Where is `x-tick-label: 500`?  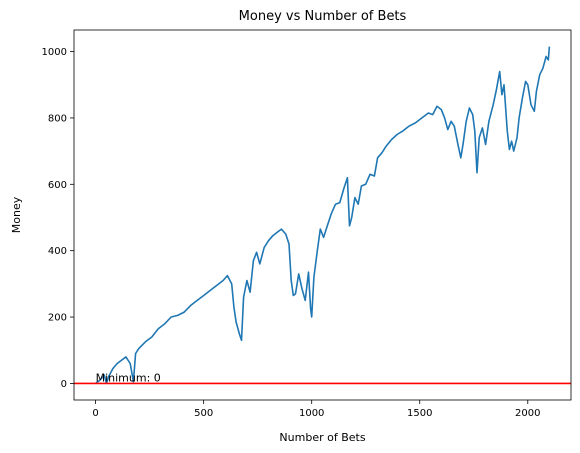 x-tick-label: 500 is located at coordinates (203, 413).